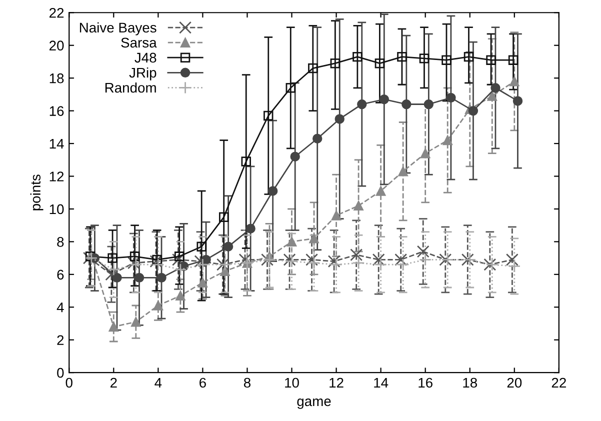  What do you see at coordinates (57, 45) in the screenshot?
I see `y-tick-label: 20` at bounding box center [57, 45].